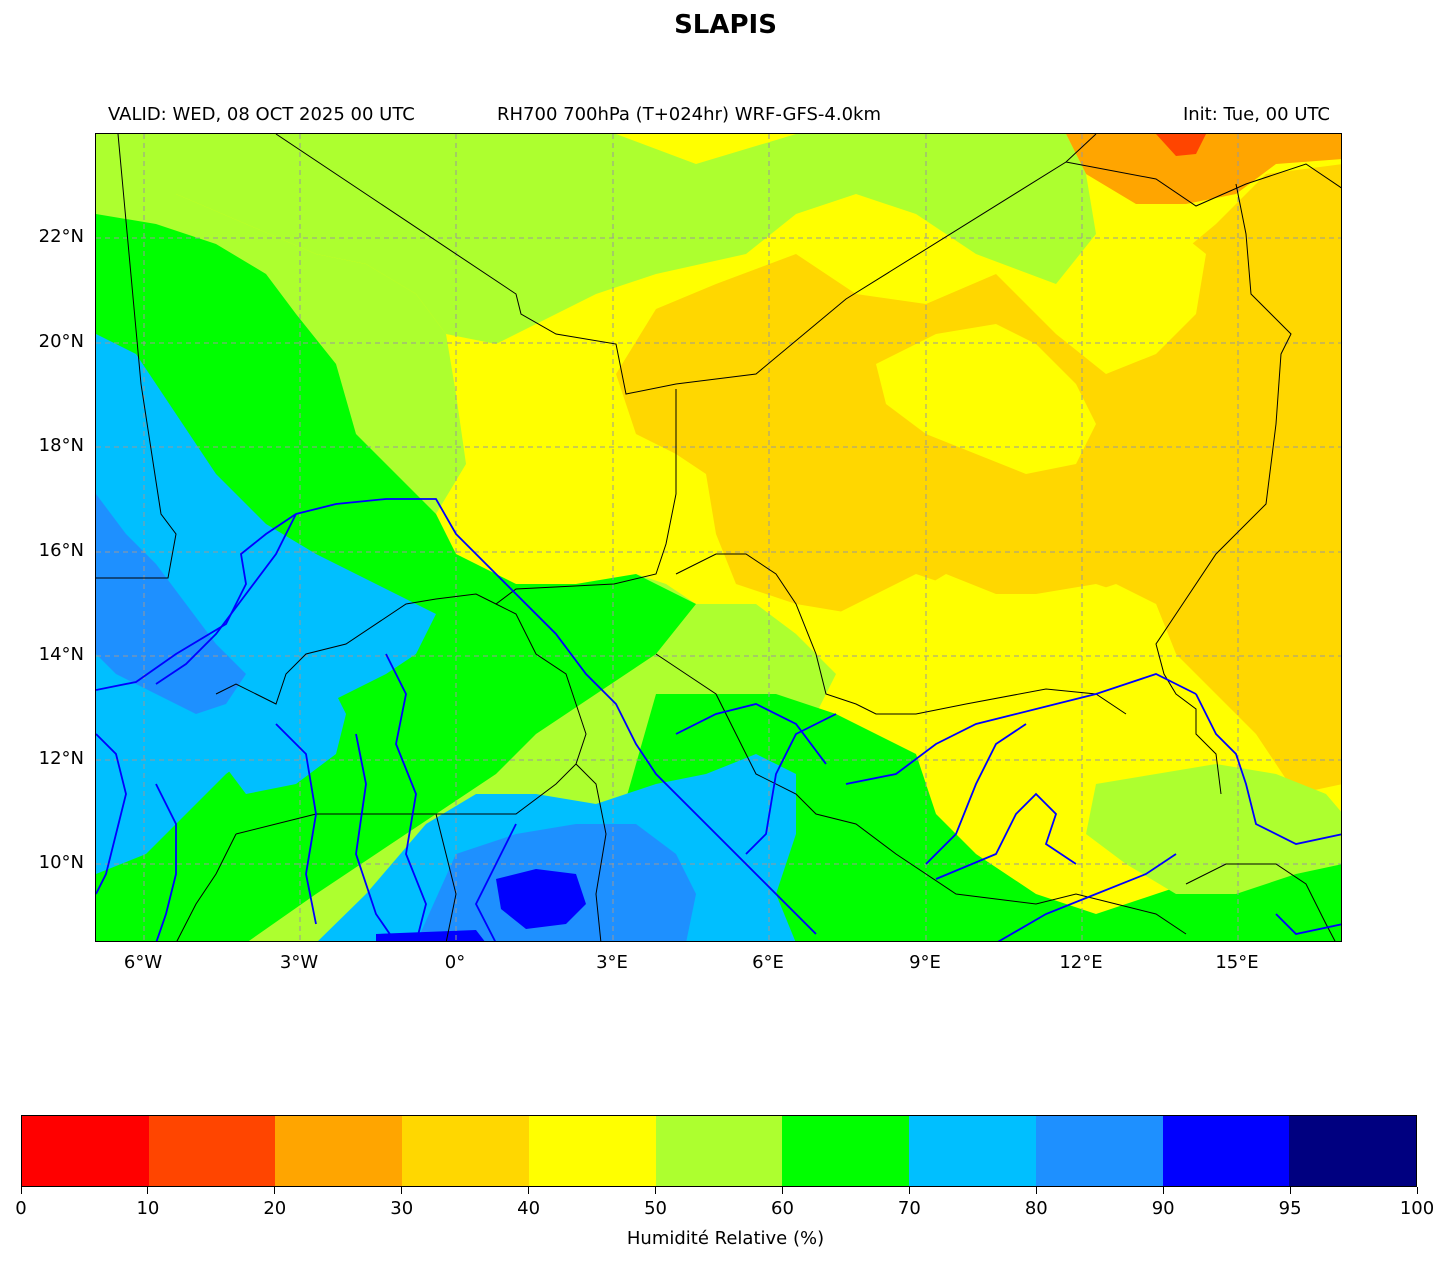 The height and width of the screenshot is (1264, 1451). Describe the element at coordinates (596, 239) in the screenshot. I see `rh-zone-50-60-north` at that location.